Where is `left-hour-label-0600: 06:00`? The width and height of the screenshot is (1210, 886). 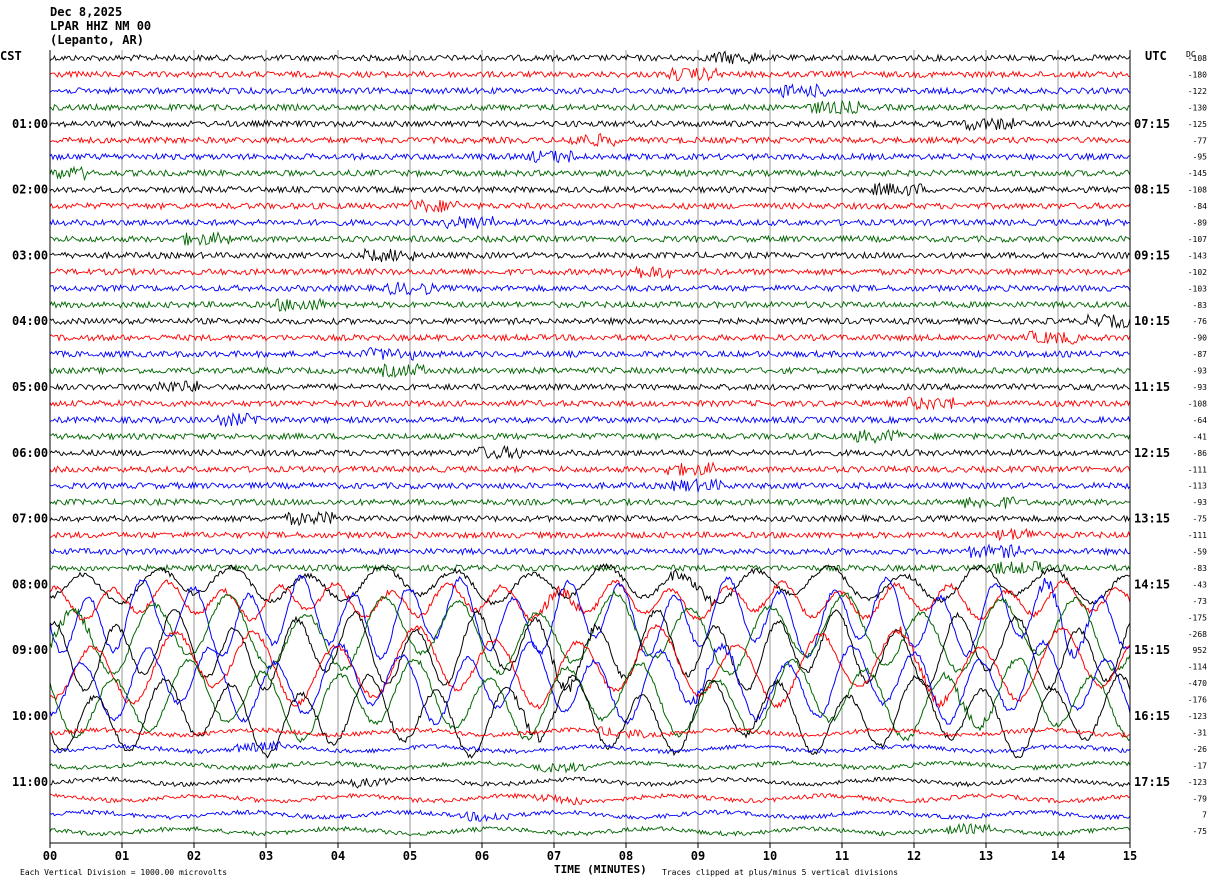 left-hour-label-0600: 06:00 is located at coordinates (30, 453).